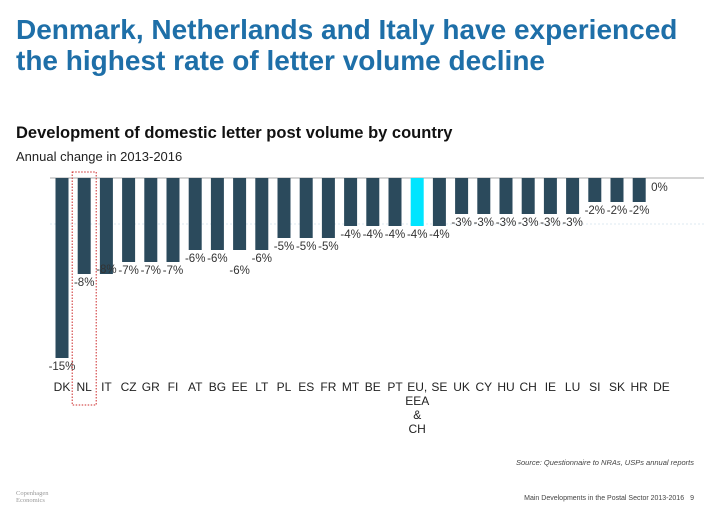  I want to click on category-label: ES, so click(306, 387).